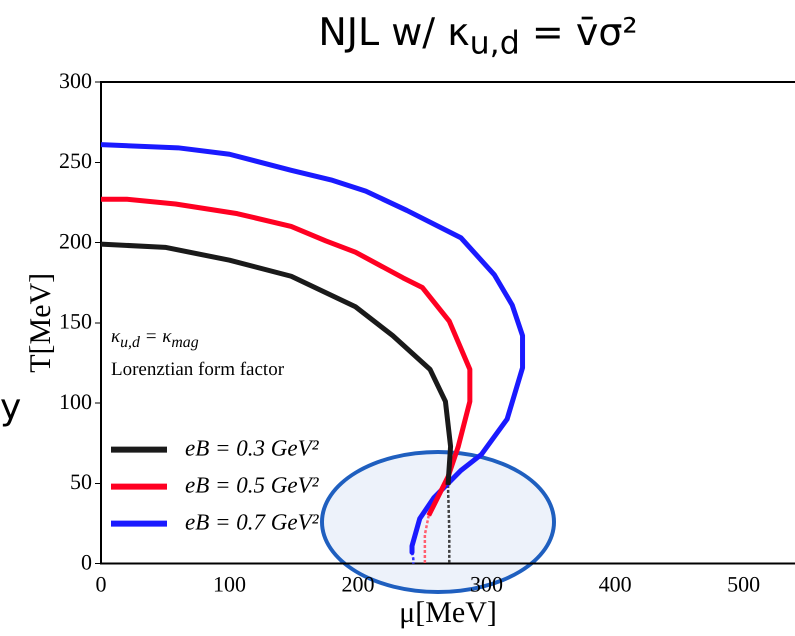 The width and height of the screenshot is (795, 636). Describe the element at coordinates (81, 481) in the screenshot. I see `y-tick-label: 50` at that location.